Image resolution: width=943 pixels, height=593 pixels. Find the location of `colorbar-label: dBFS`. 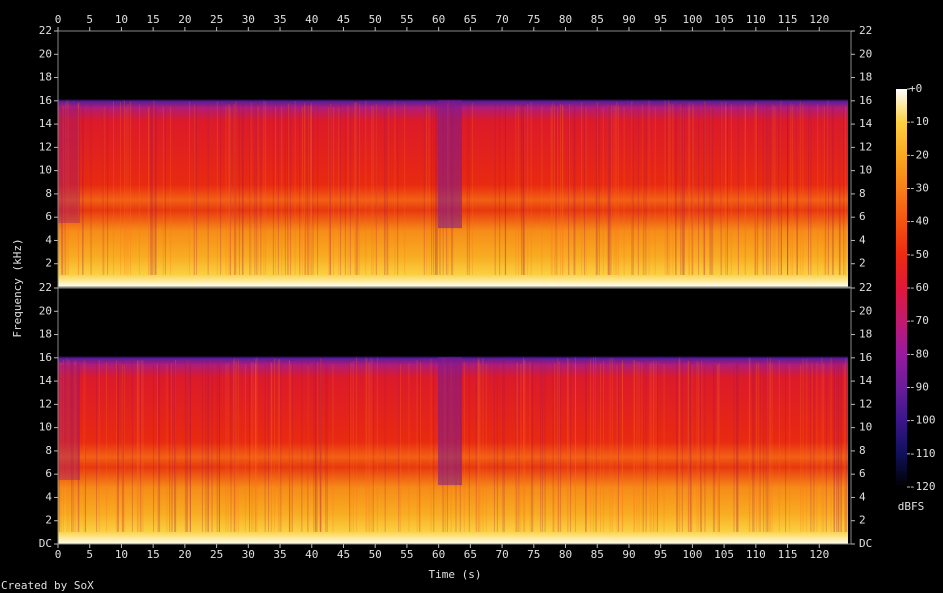

colorbar-label: dBFS is located at coordinates (911, 506).